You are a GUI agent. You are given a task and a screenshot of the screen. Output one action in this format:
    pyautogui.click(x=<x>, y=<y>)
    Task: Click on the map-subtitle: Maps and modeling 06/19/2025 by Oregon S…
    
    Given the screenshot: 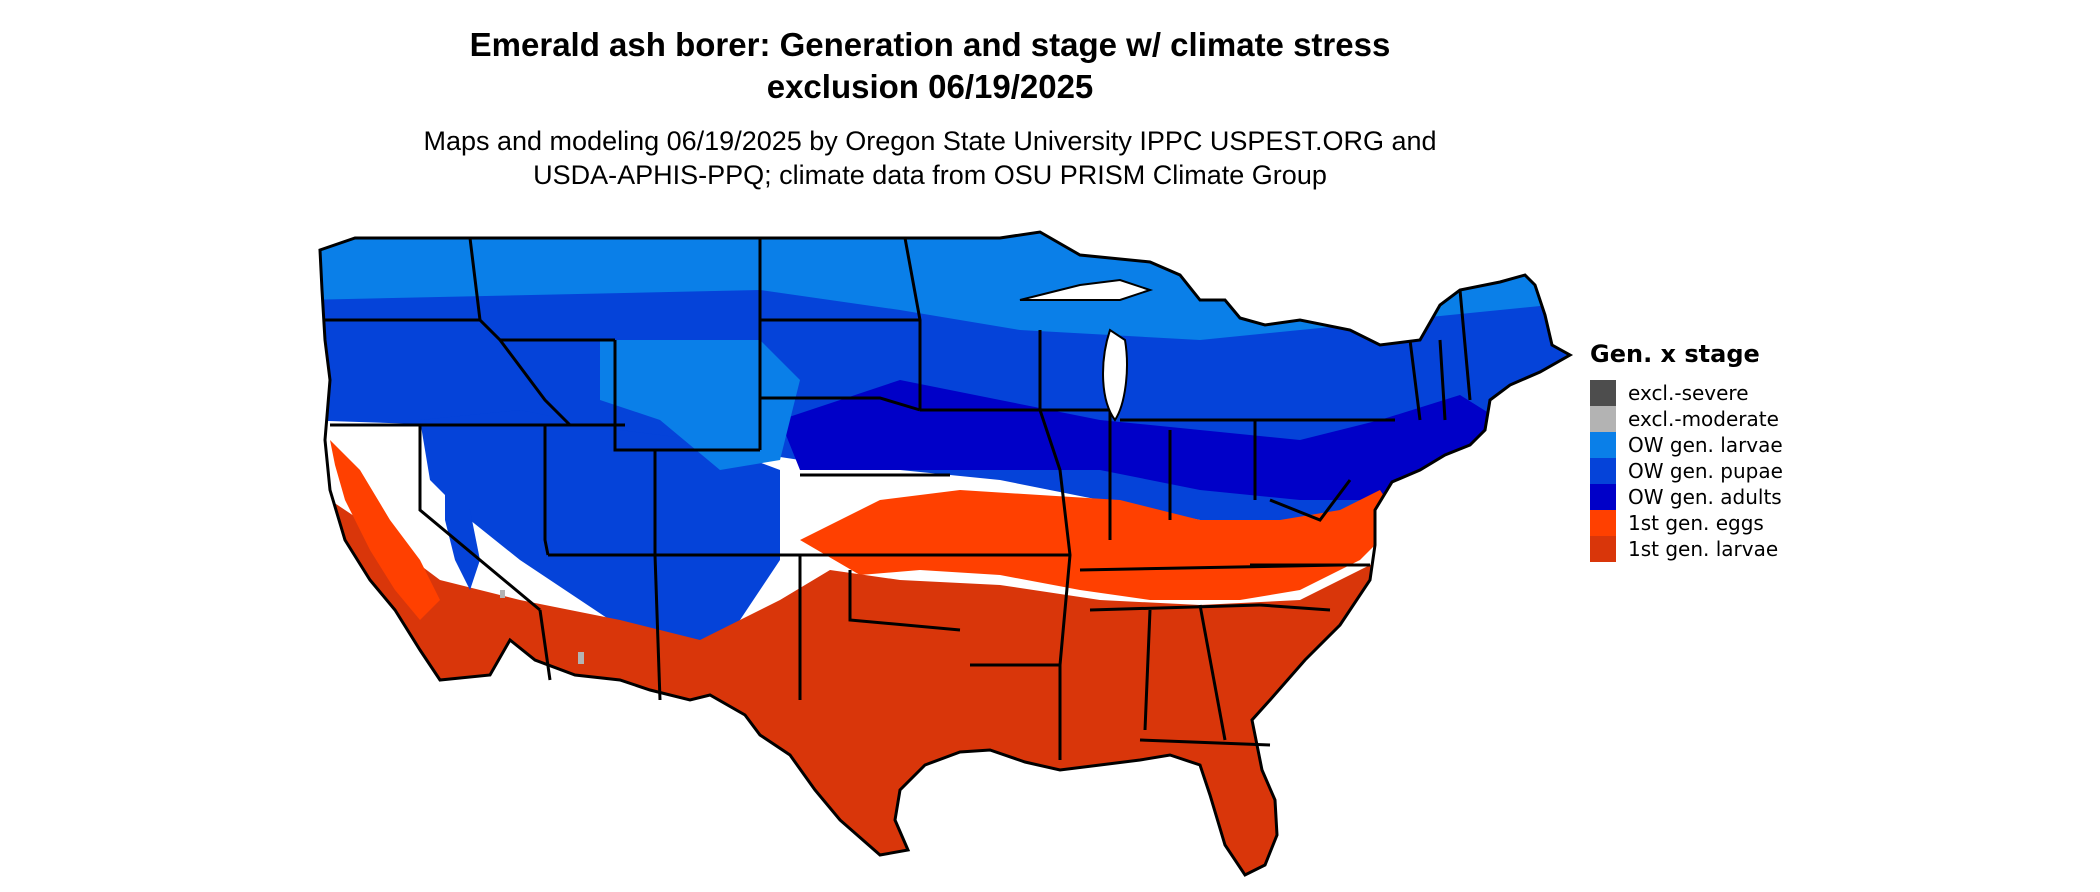 What is the action you would take?
    pyautogui.click(x=930, y=158)
    